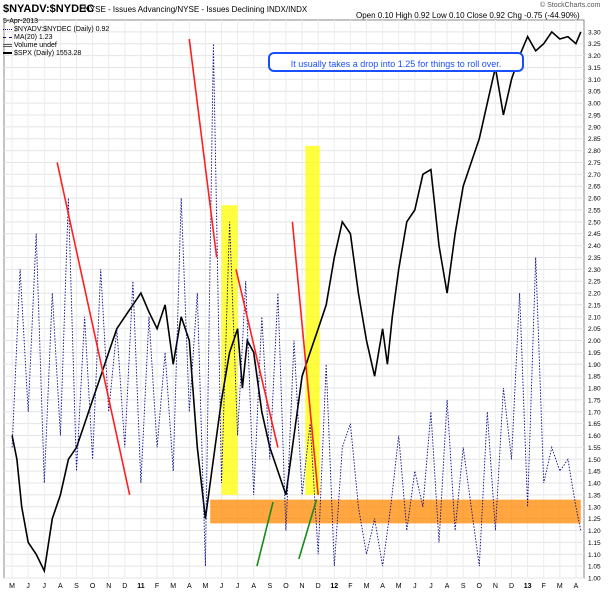 This screenshot has height=594, width=615. I want to click on y-tick-label: 1.05, so click(594, 567).